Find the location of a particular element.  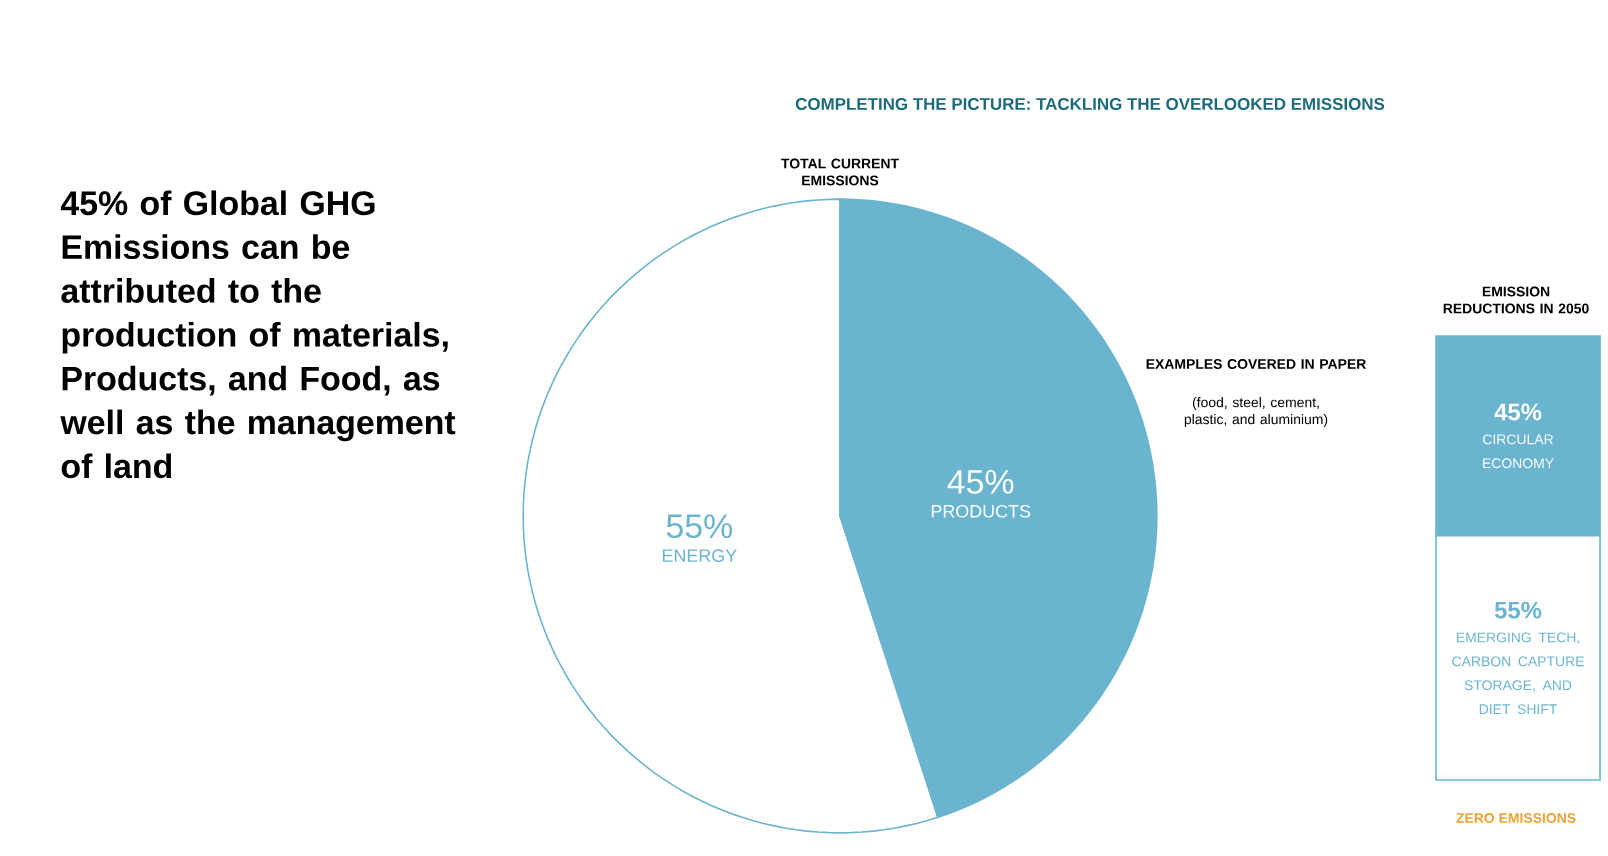

slice-label: ENERGY is located at coordinates (699, 555).